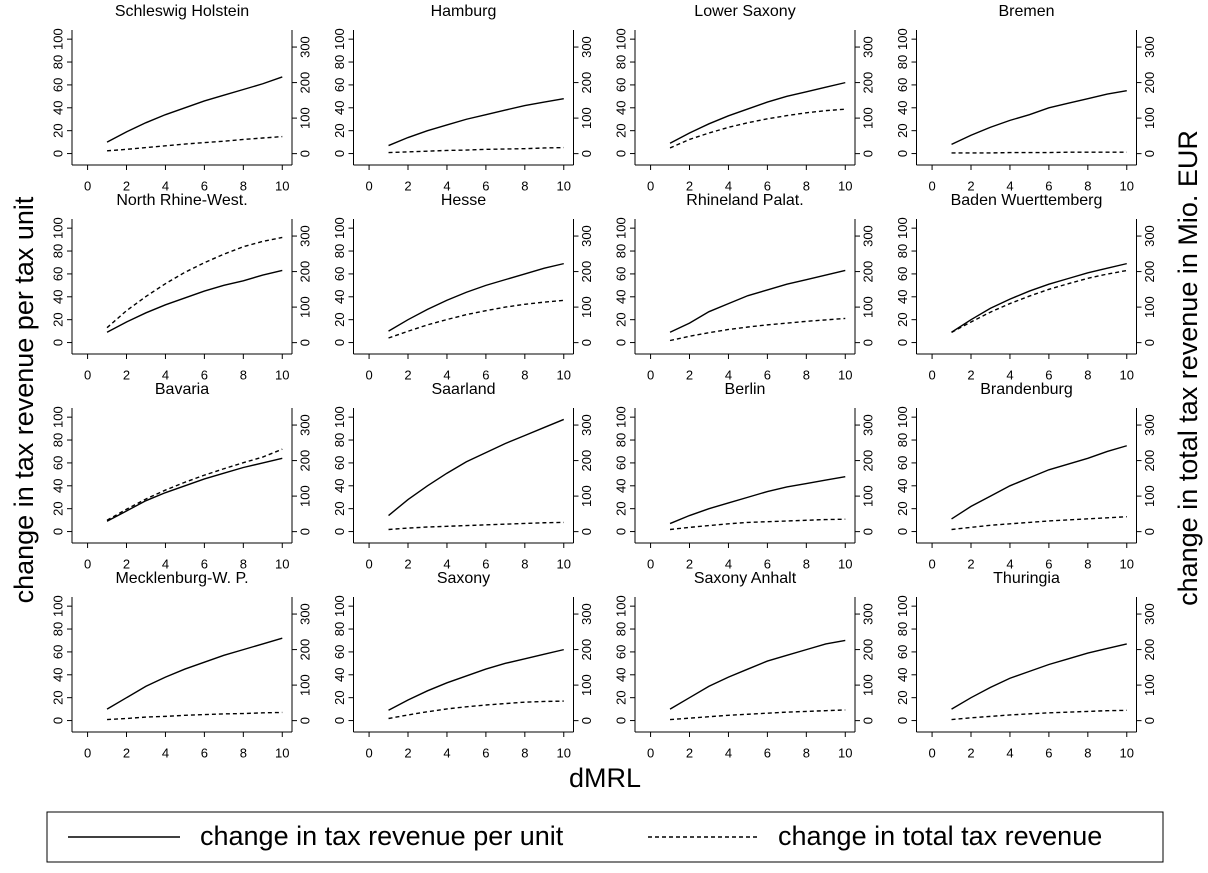 Image resolution: width=1208 pixels, height=873 pixels. I want to click on panel-title: Thuringia, so click(1026, 578).